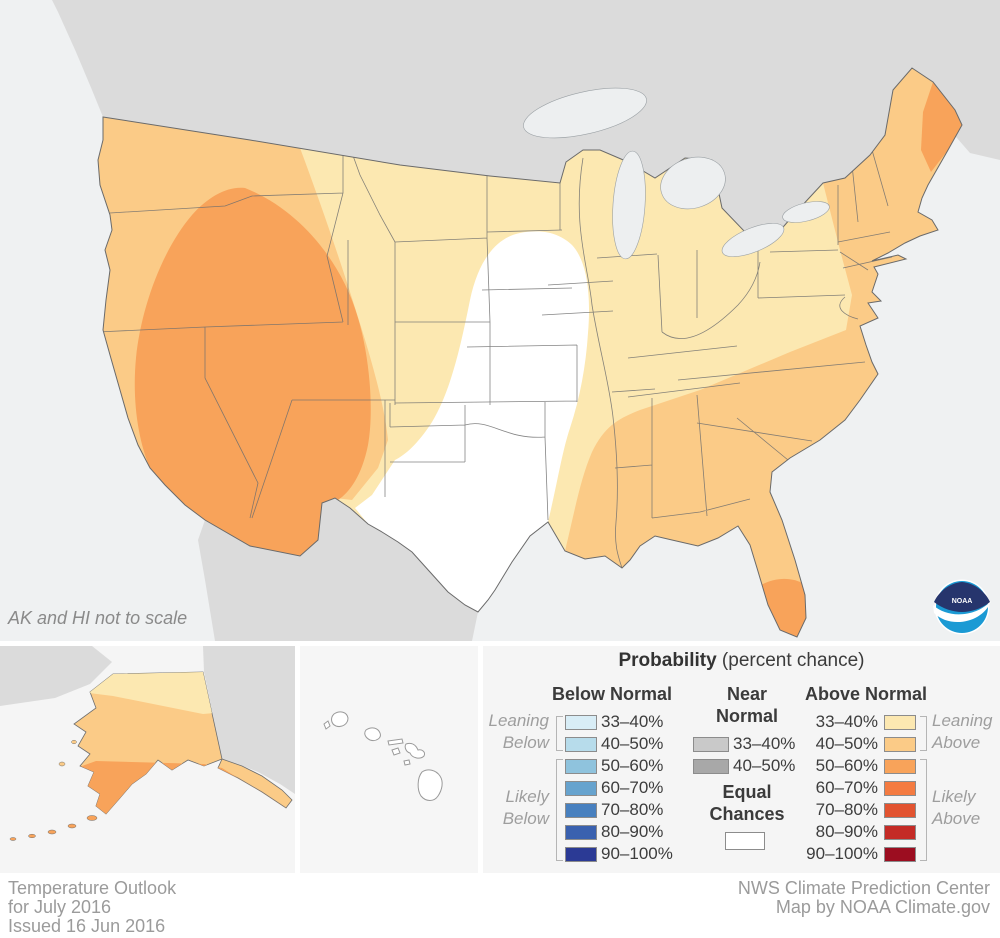 Image resolution: width=1000 pixels, height=938 pixels. I want to click on leaning-below-line2: Below, so click(525, 742).